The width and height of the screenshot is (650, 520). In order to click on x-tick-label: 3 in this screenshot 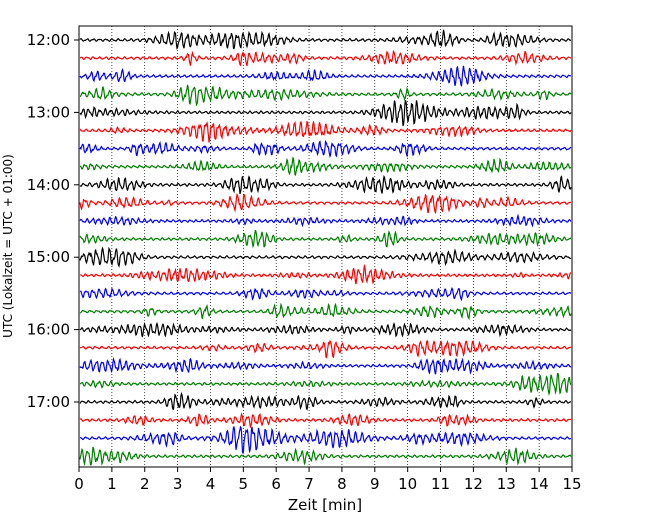, I will do `click(178, 484)`.